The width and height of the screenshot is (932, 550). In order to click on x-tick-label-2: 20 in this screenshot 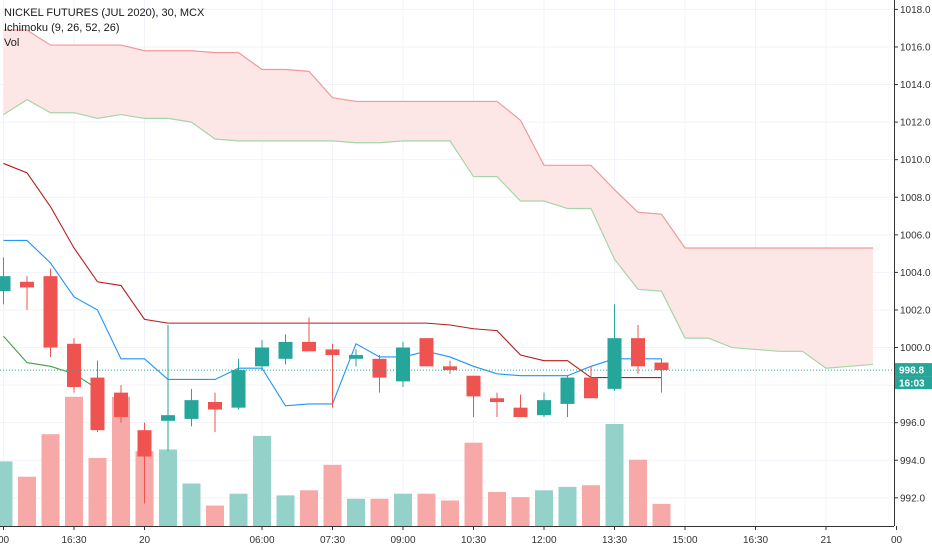, I will do `click(145, 540)`.